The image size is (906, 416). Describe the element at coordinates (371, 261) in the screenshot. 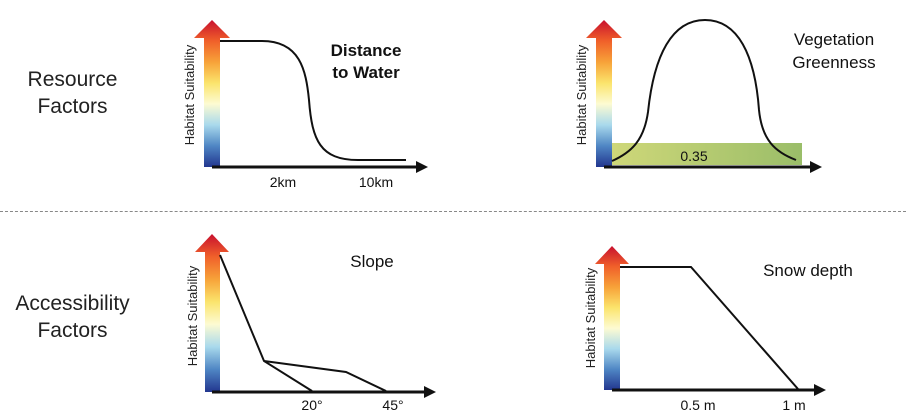

I see `panel-title: Slope` at that location.